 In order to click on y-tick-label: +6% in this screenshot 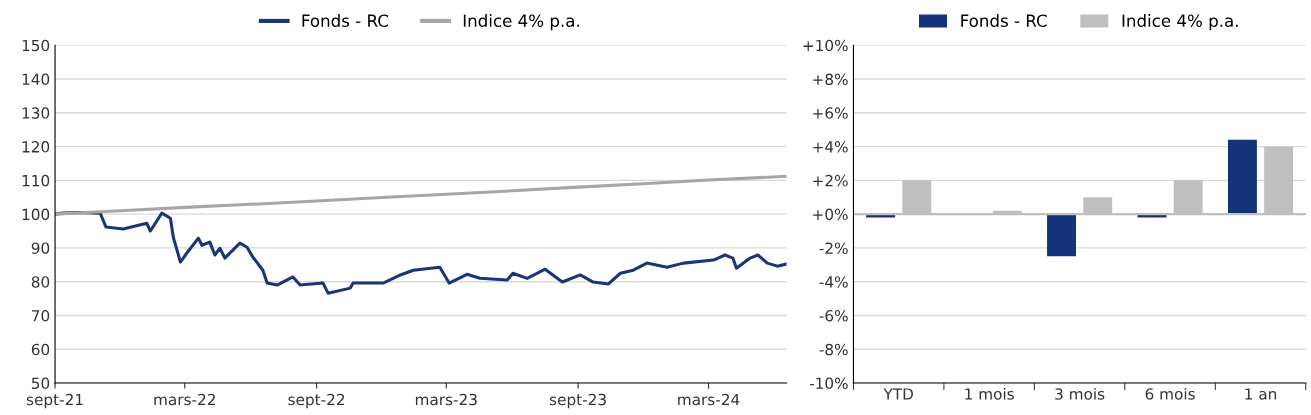, I will do `click(830, 113)`.